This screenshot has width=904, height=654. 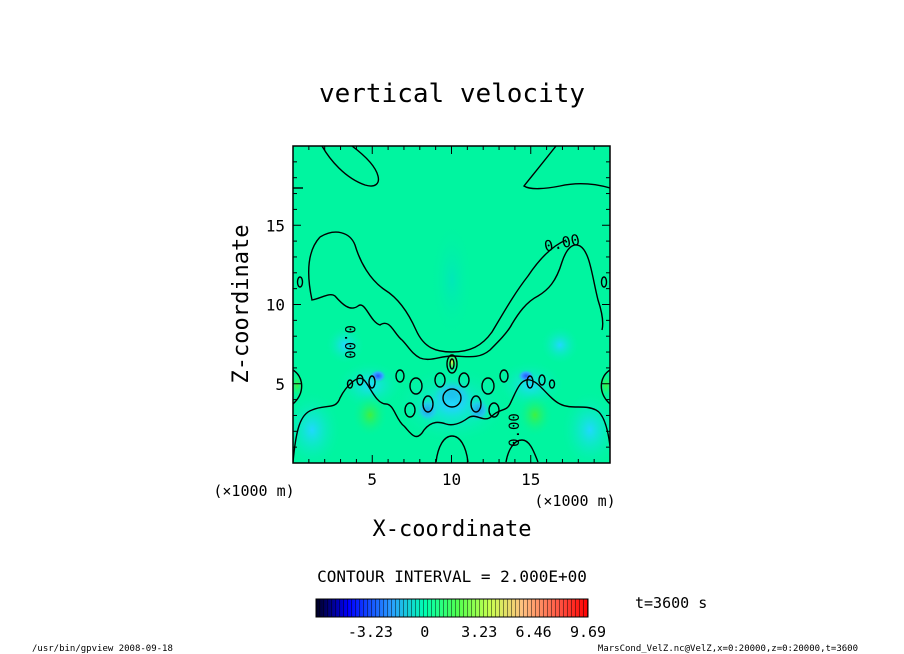 What do you see at coordinates (370, 415) in the screenshot?
I see `field-green-left` at bounding box center [370, 415].